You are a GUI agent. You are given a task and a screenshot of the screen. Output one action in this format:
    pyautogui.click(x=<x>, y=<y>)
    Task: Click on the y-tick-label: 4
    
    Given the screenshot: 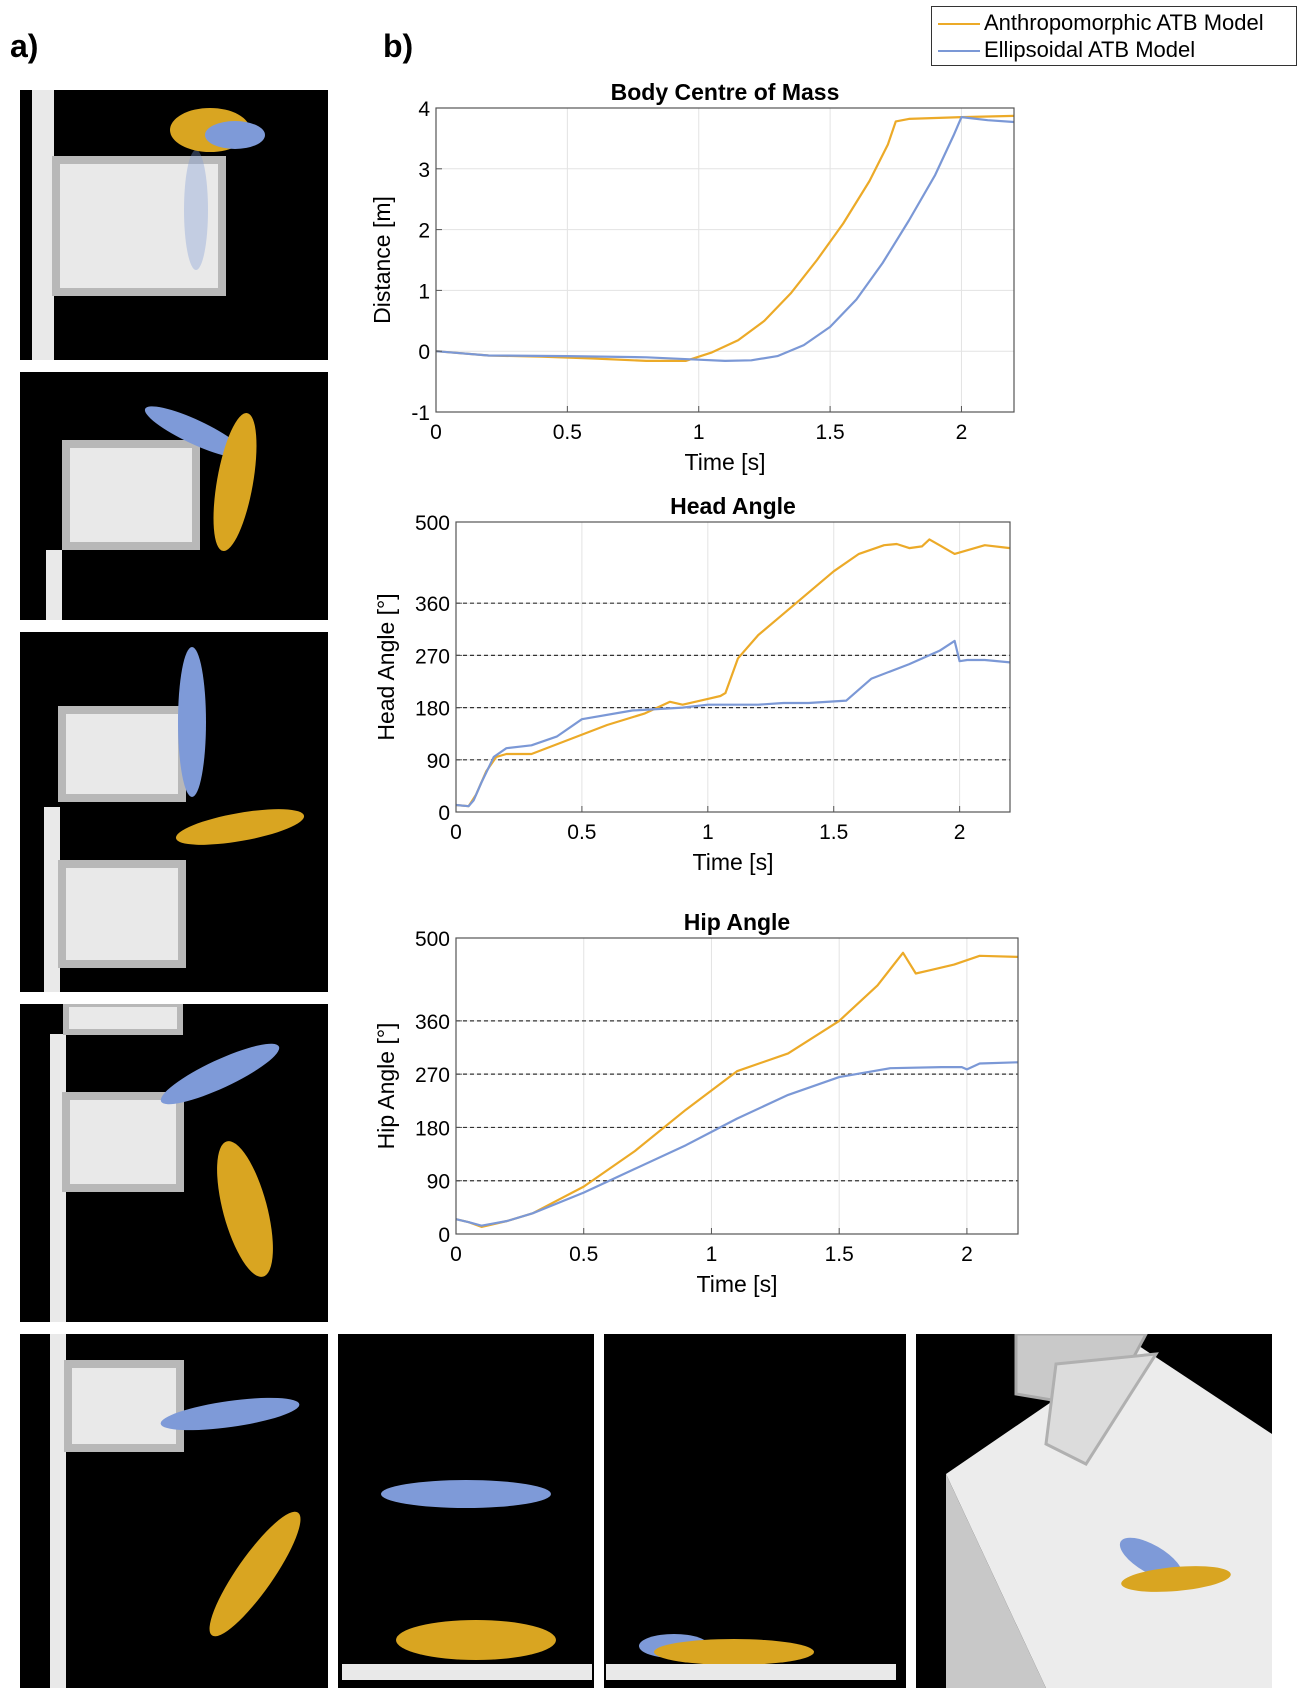 What is the action you would take?
    pyautogui.click(x=424, y=109)
    